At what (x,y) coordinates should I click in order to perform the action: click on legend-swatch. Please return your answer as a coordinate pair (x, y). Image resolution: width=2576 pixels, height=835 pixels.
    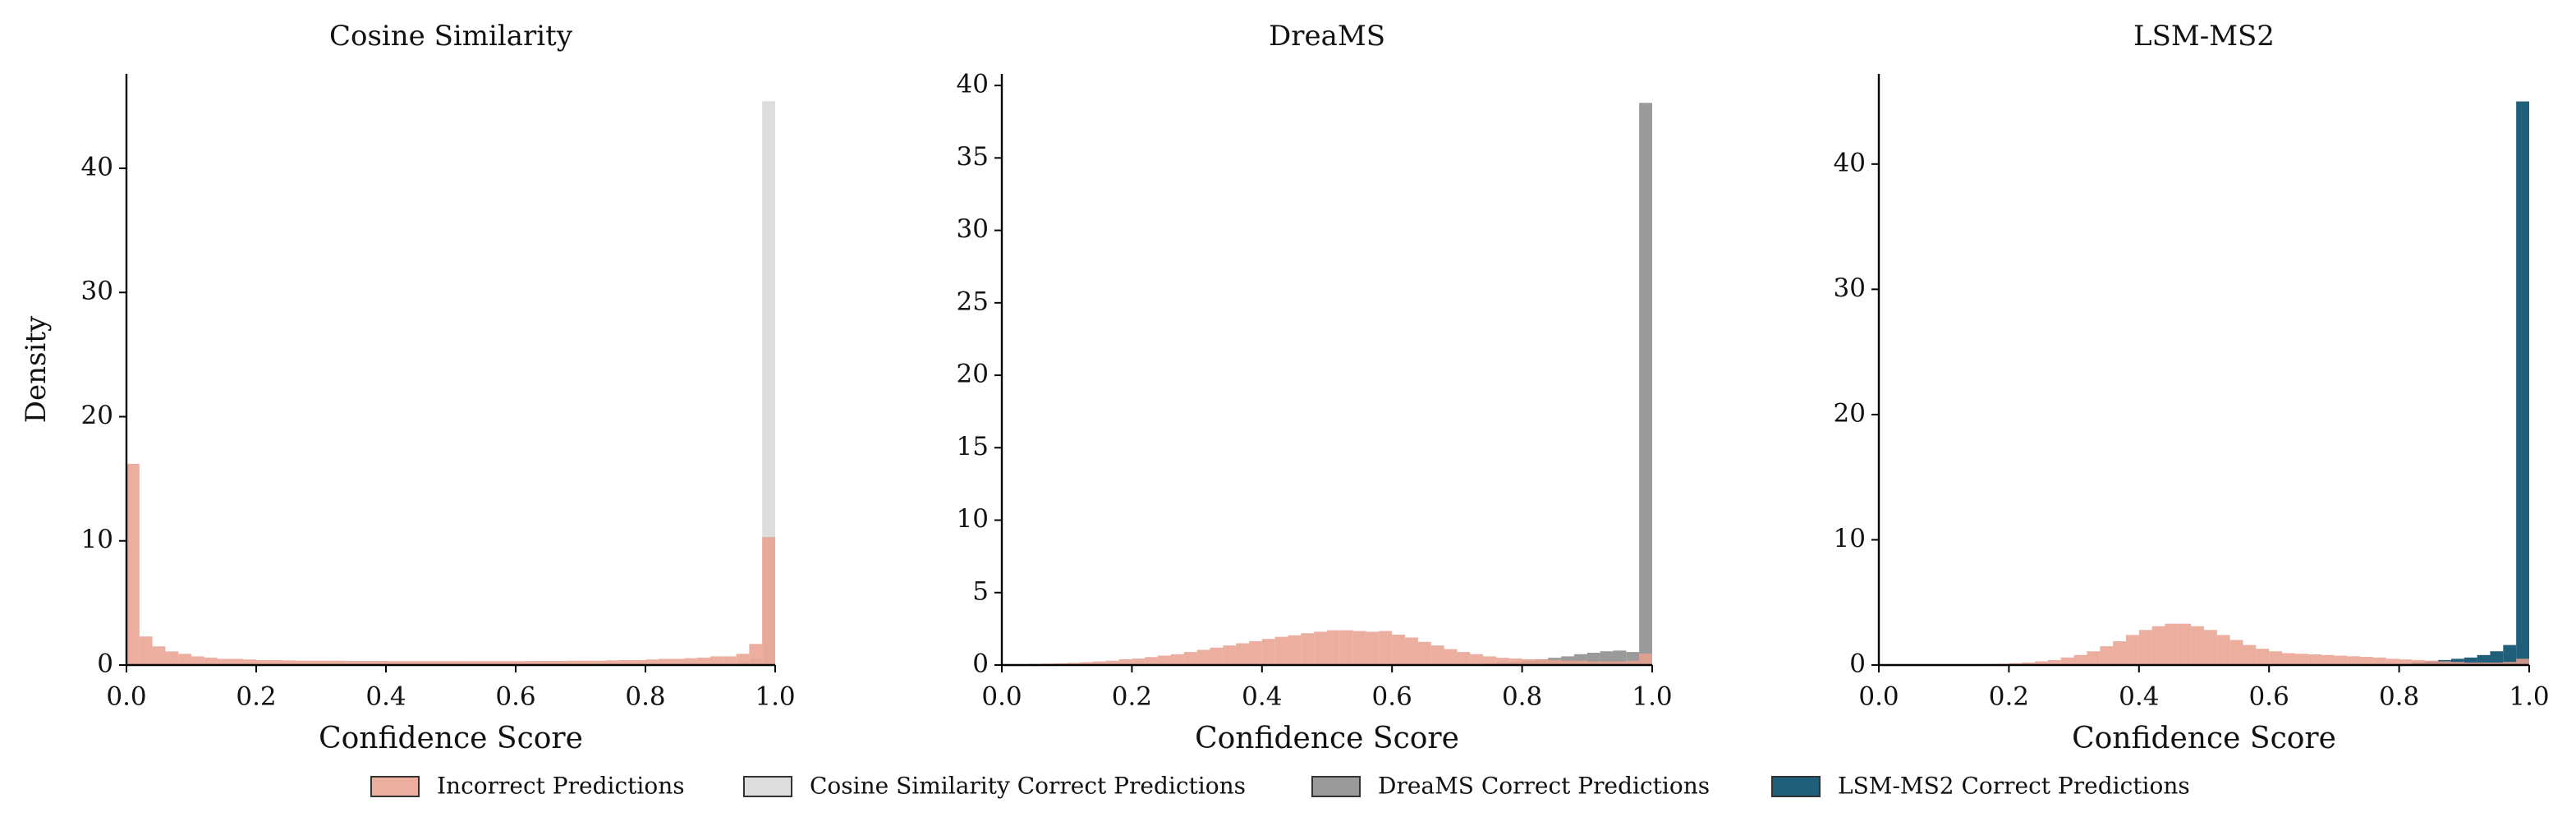
    Looking at the image, I should click on (767, 786).